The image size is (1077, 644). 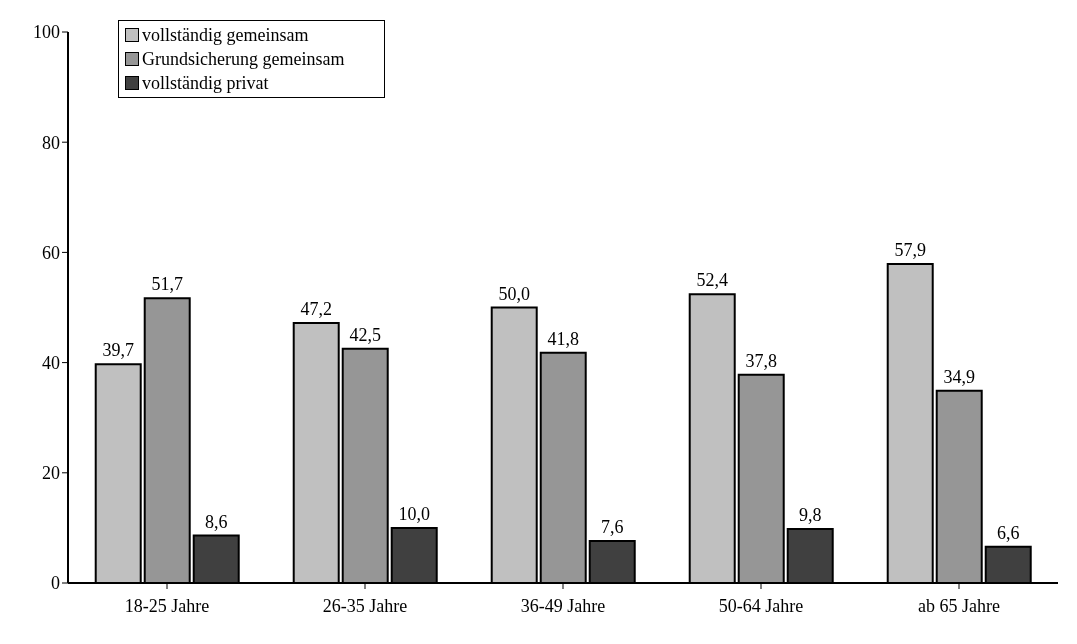 What do you see at coordinates (51, 252) in the screenshot?
I see `y-tick-label: 60` at bounding box center [51, 252].